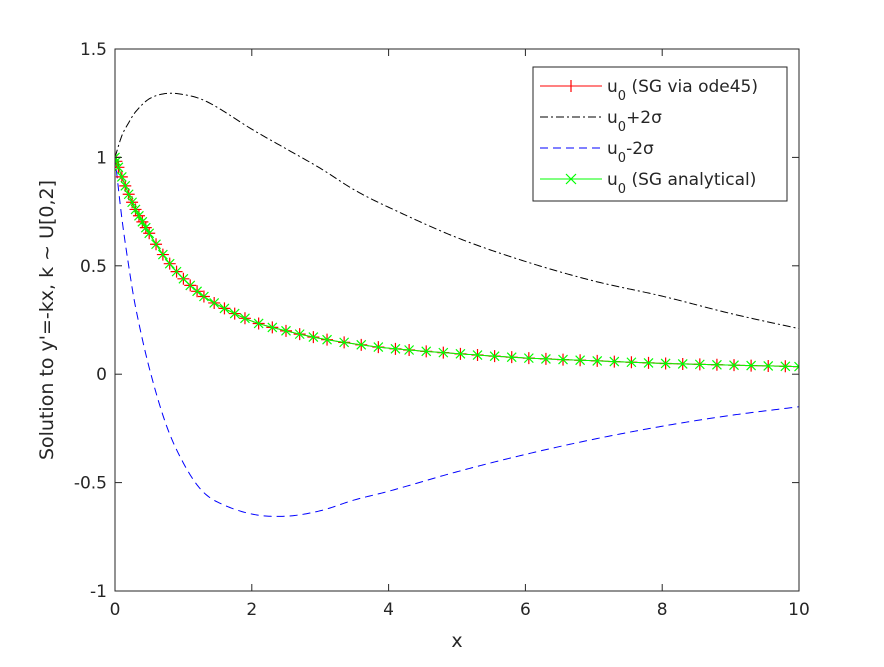 The width and height of the screenshot is (884, 667). Describe the element at coordinates (525, 610) in the screenshot. I see `x-tick-label: 6` at that location.